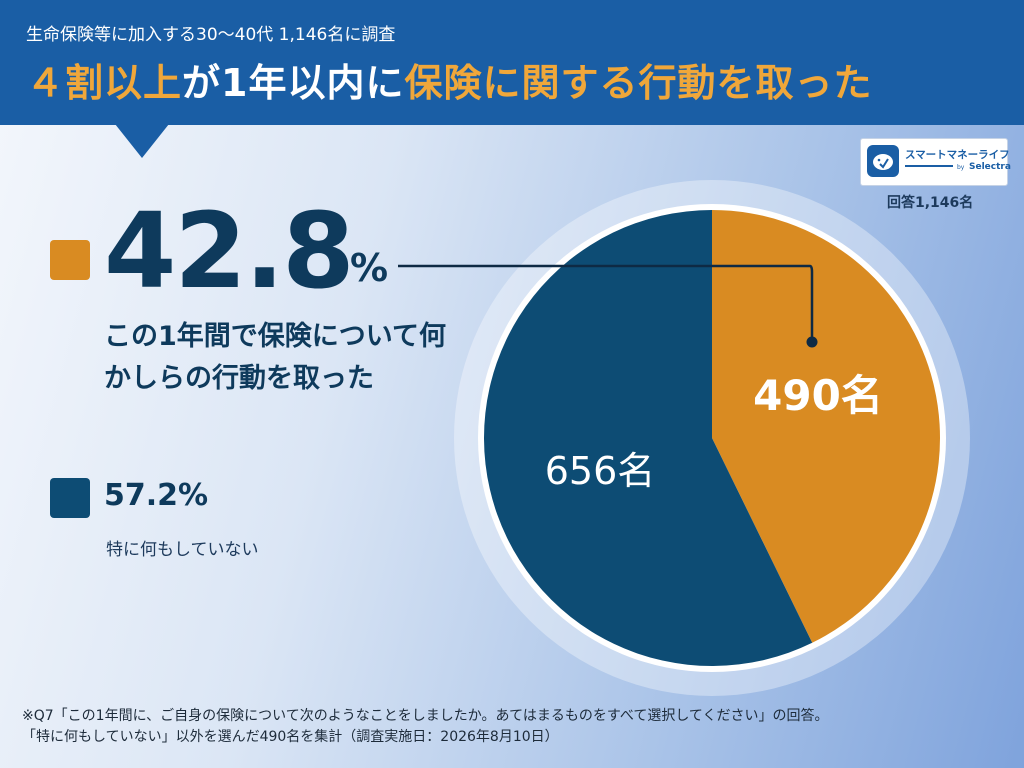 The width and height of the screenshot is (1024, 768). Describe the element at coordinates (935, 162) in the screenshot. I see `brand-logo: スマートマネーライフ by Selectra` at that location.